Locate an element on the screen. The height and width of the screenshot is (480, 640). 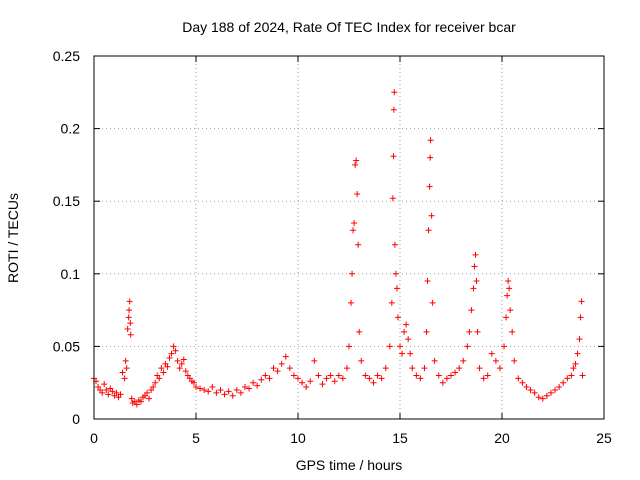
y-tick-label: 0.1 is located at coordinates (71, 274).